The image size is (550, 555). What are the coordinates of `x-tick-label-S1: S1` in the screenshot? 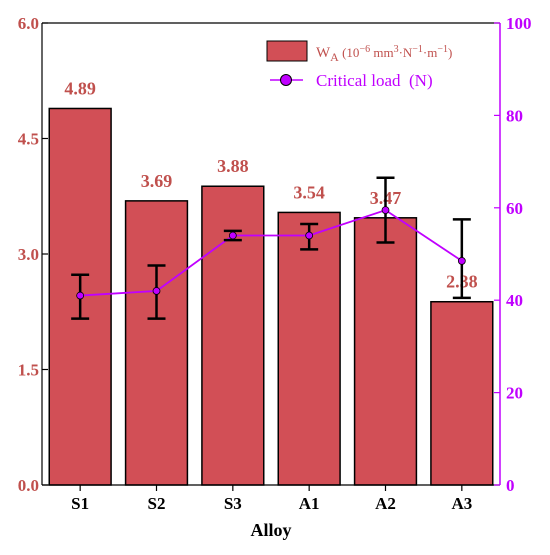 It's located at (80, 503).